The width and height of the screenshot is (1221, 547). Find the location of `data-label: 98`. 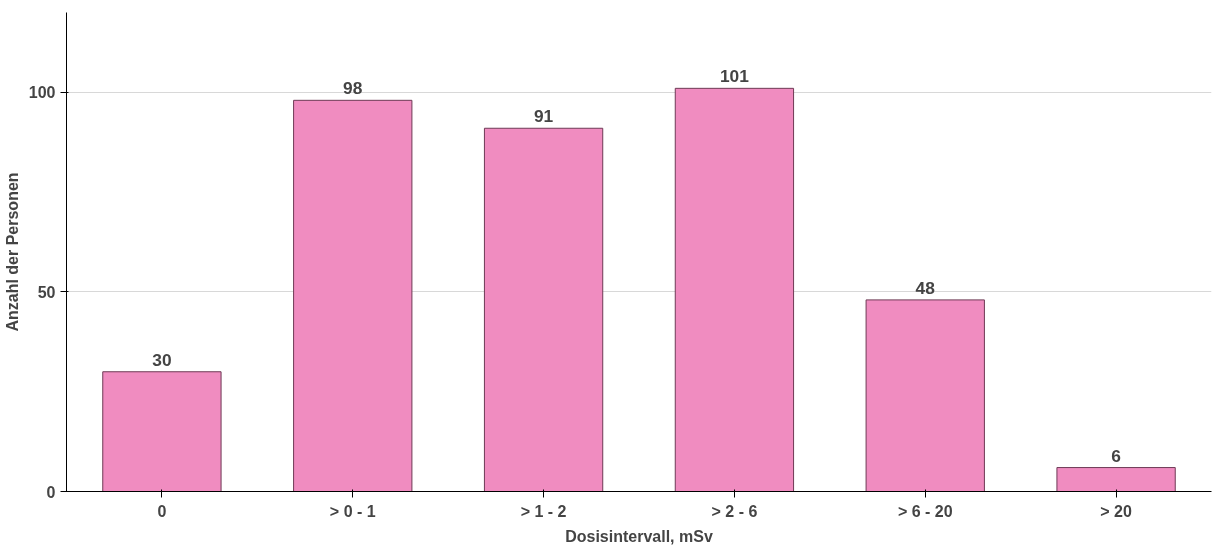

data-label: 98 is located at coordinates (353, 88).